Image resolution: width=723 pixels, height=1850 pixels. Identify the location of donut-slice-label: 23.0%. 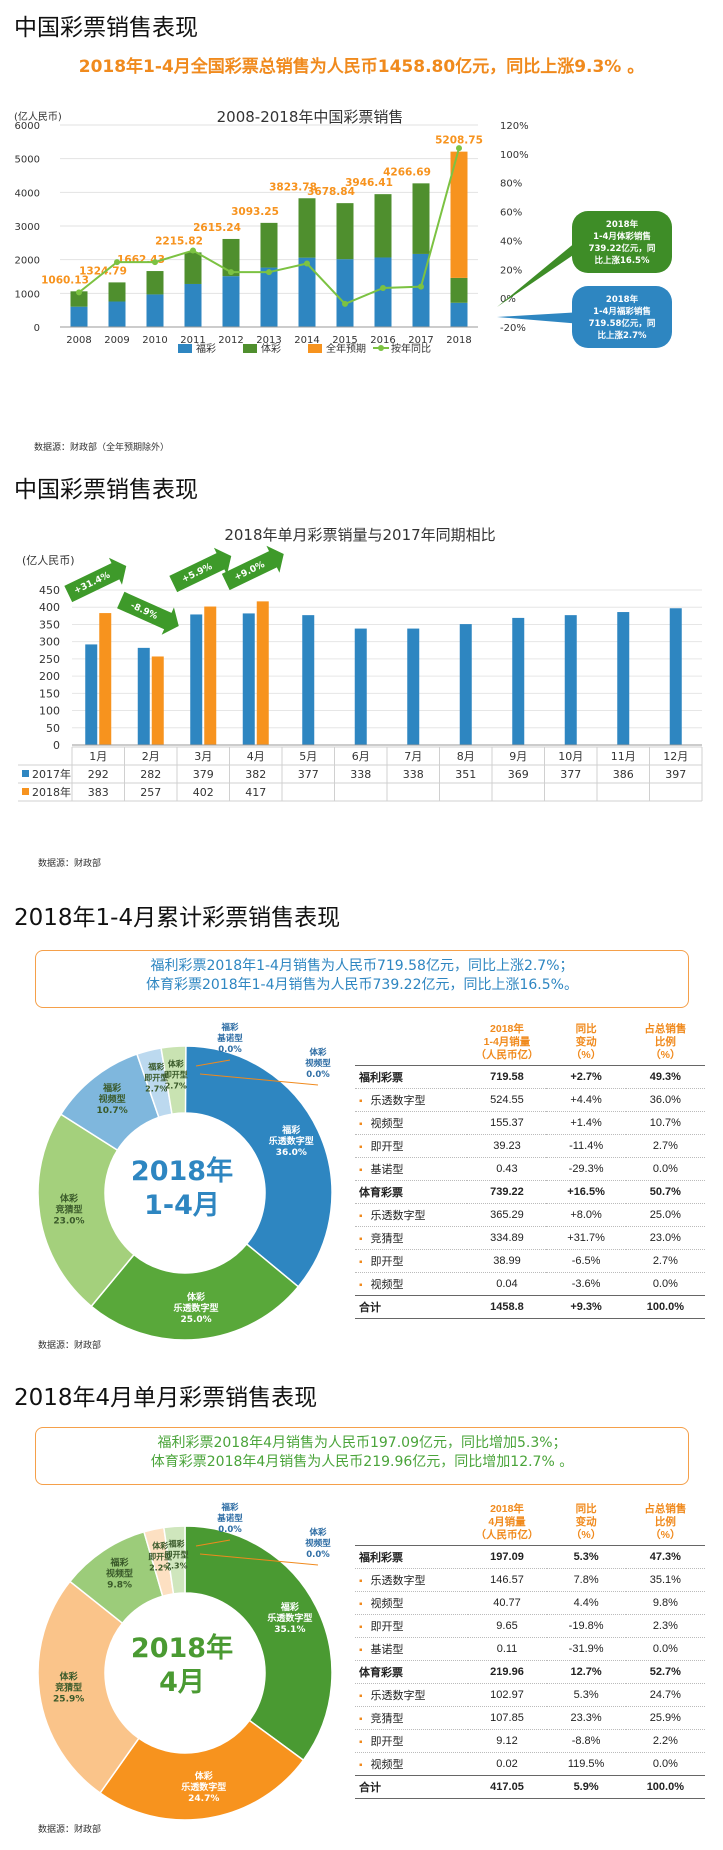
(68, 1221).